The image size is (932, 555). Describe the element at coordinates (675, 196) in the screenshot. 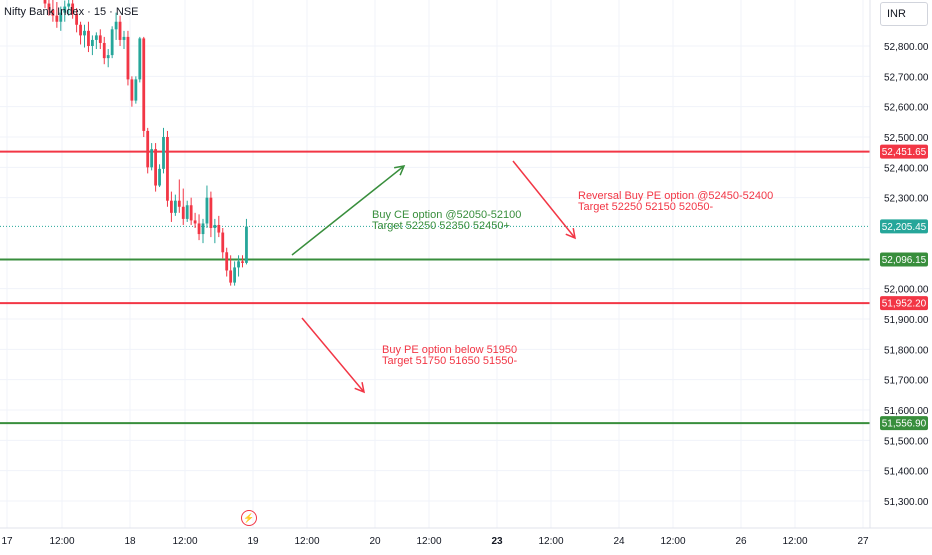

I see `annotation-line: Reversal Buy PE option @52450-52400` at that location.